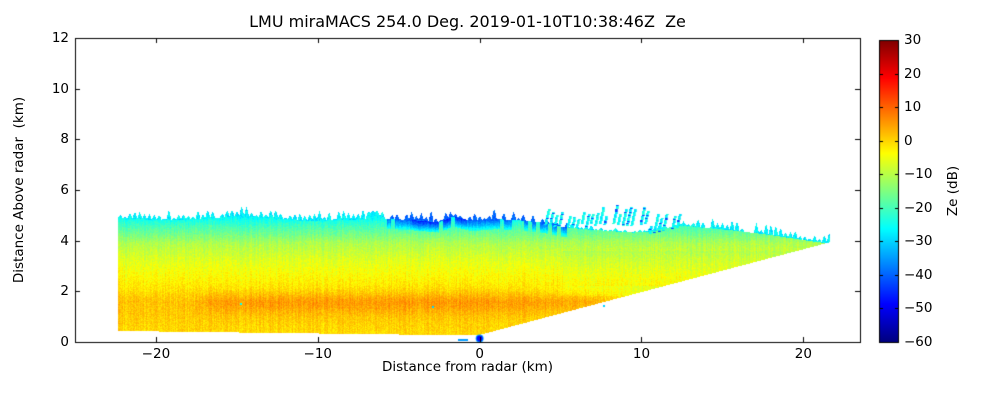  What do you see at coordinates (918, 308) in the screenshot?
I see `colorbar-tick-label: −50` at bounding box center [918, 308].